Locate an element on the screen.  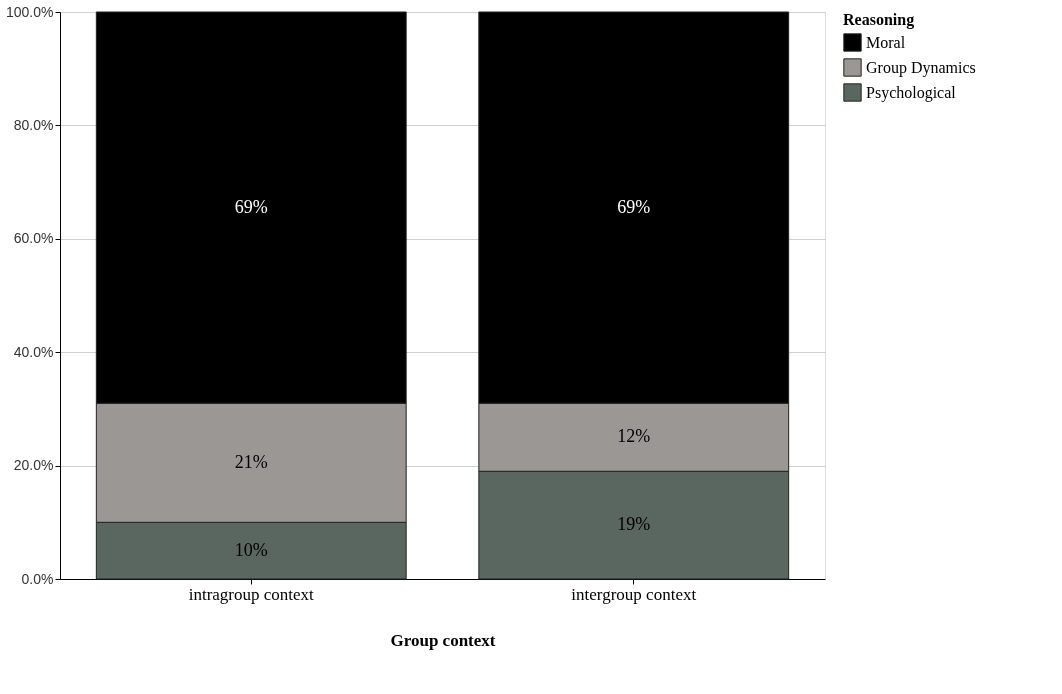
x-axis-title: Group context is located at coordinates (443, 640).